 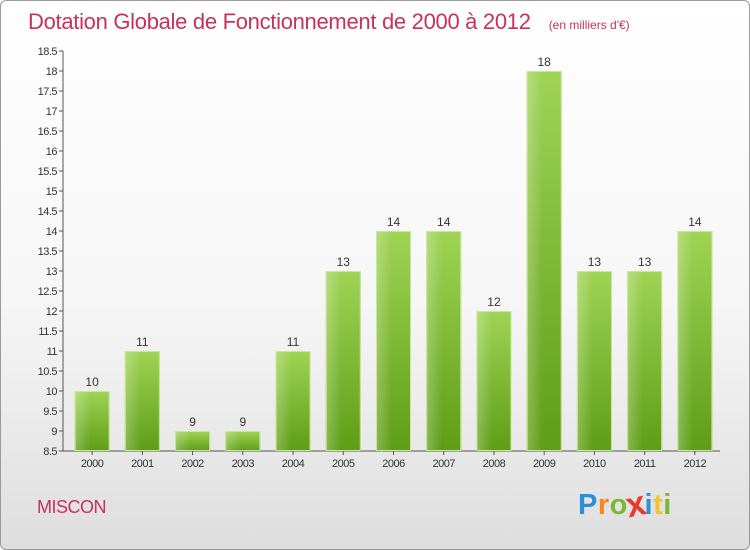 I want to click on y-tick-label: 17.5, so click(x=48, y=92).